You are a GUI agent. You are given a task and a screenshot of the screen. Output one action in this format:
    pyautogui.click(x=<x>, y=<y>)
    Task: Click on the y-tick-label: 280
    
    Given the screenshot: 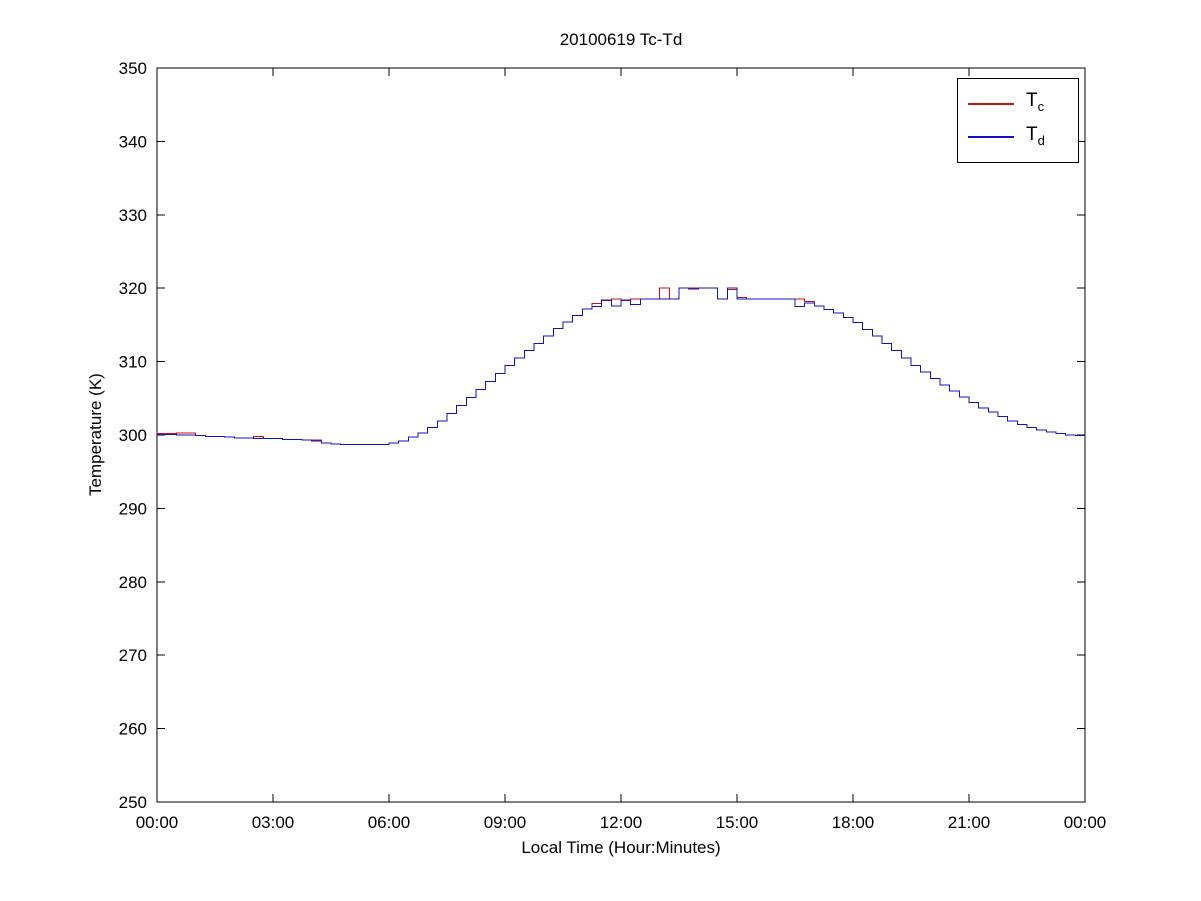 What is the action you would take?
    pyautogui.click(x=133, y=582)
    